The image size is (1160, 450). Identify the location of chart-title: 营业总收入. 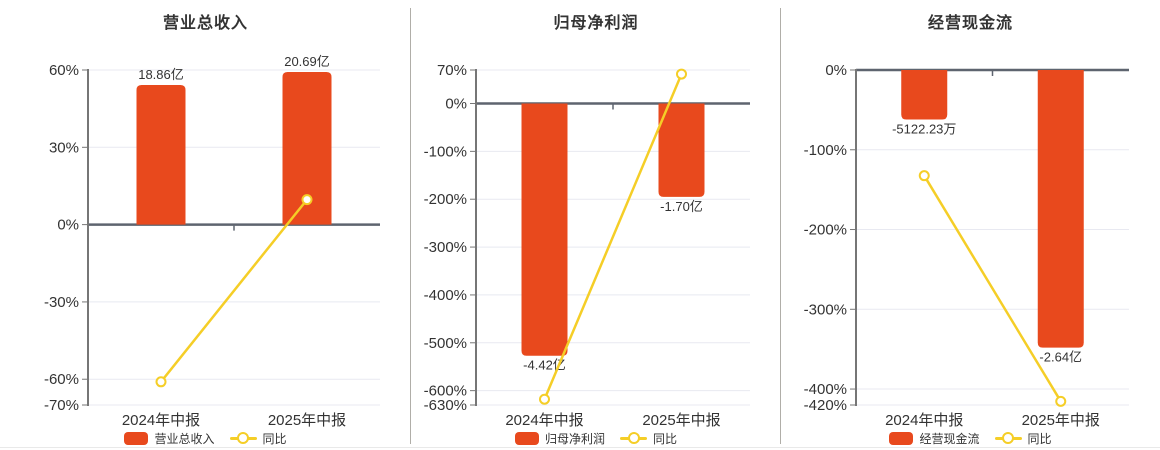
(205, 23).